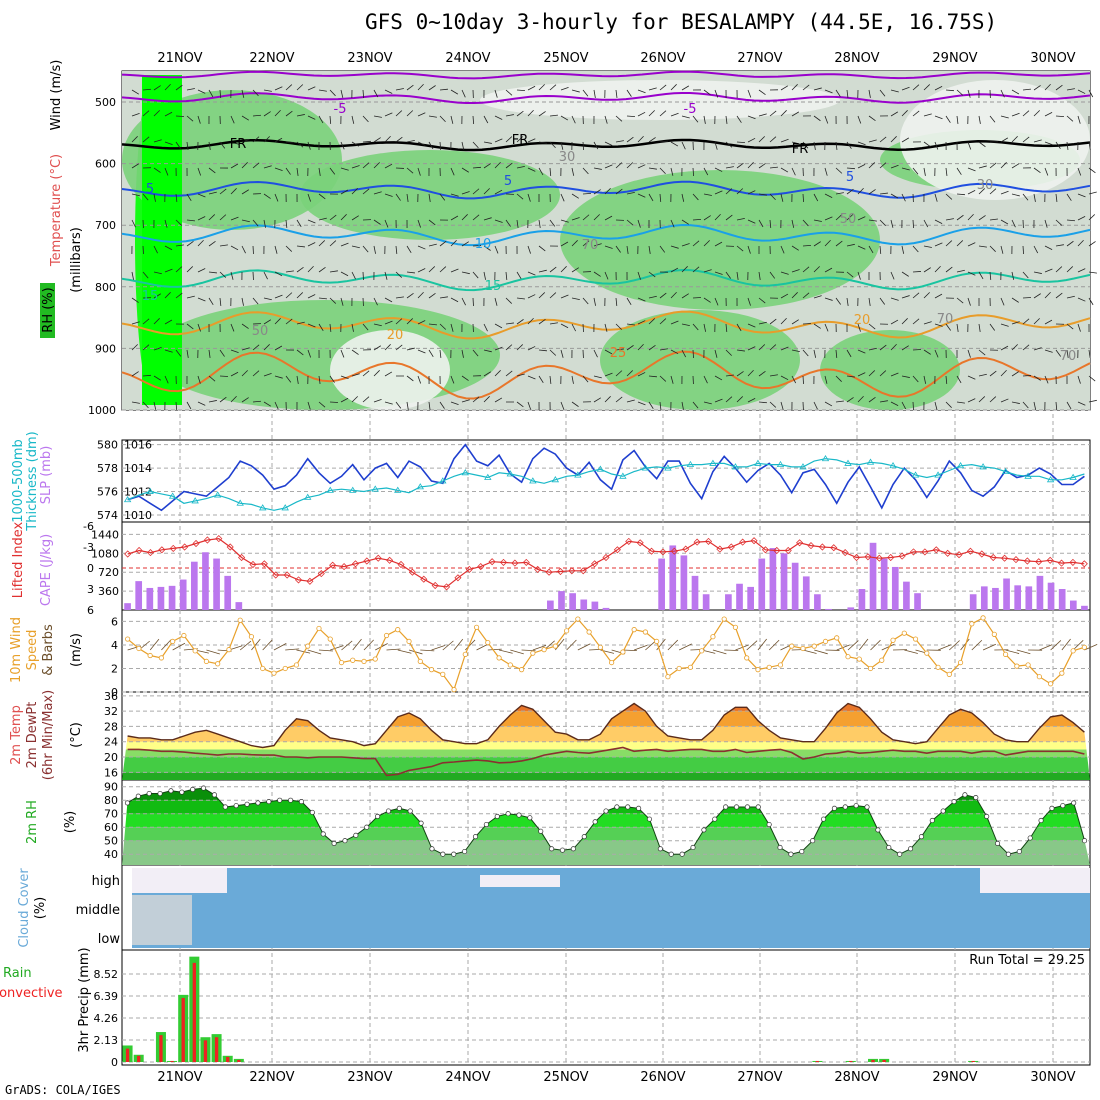 Image resolution: width=1100 pixels, height=1100 pixels. I want to click on thickness-marker, so click(938, 474).